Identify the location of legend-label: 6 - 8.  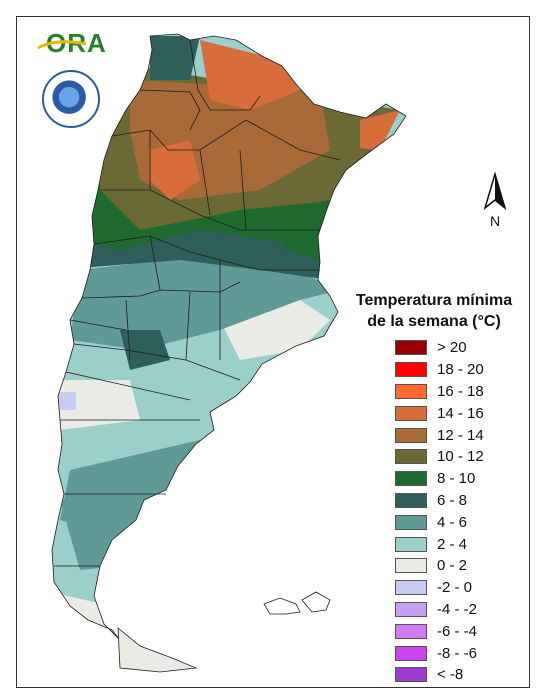
(452, 500).